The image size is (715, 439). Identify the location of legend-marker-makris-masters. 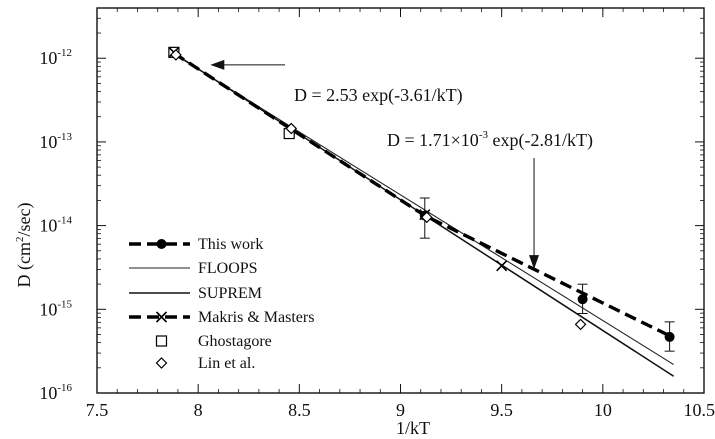
(161, 317).